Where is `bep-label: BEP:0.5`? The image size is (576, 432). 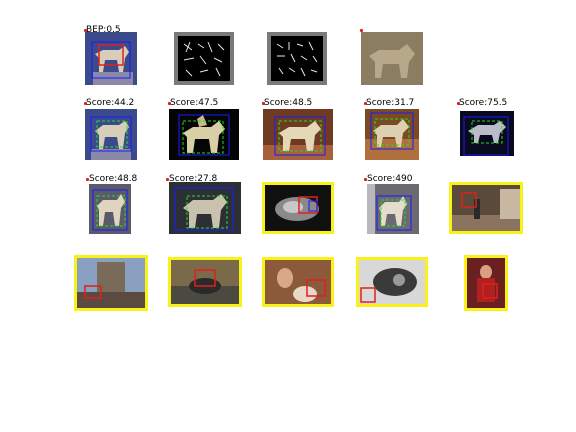 bep-label: BEP:0.5 is located at coordinates (103, 30).